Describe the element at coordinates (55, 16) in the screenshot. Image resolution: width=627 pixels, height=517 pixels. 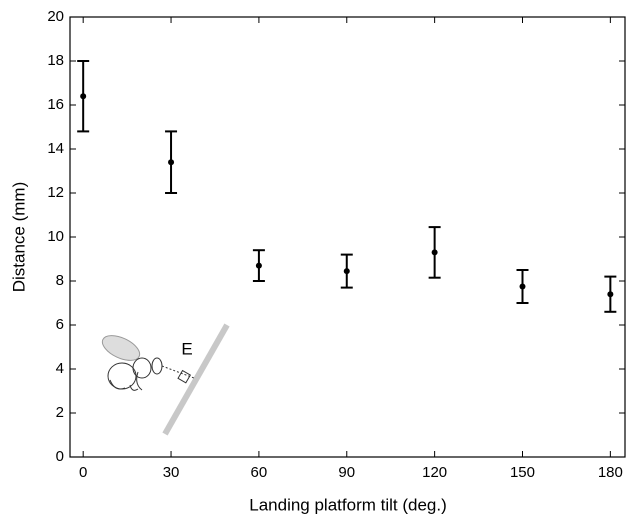
I see `y-tick-label: 20` at that location.